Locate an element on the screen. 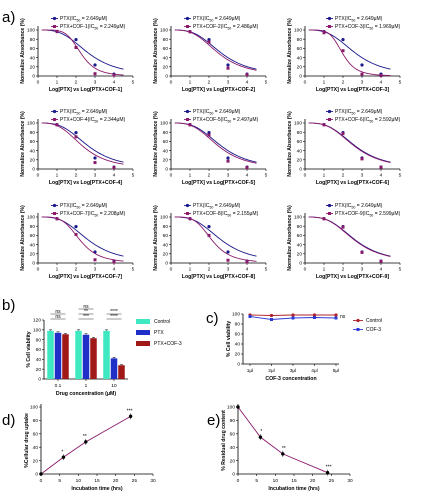  x-tick-label: 30 is located at coordinates (350, 481).